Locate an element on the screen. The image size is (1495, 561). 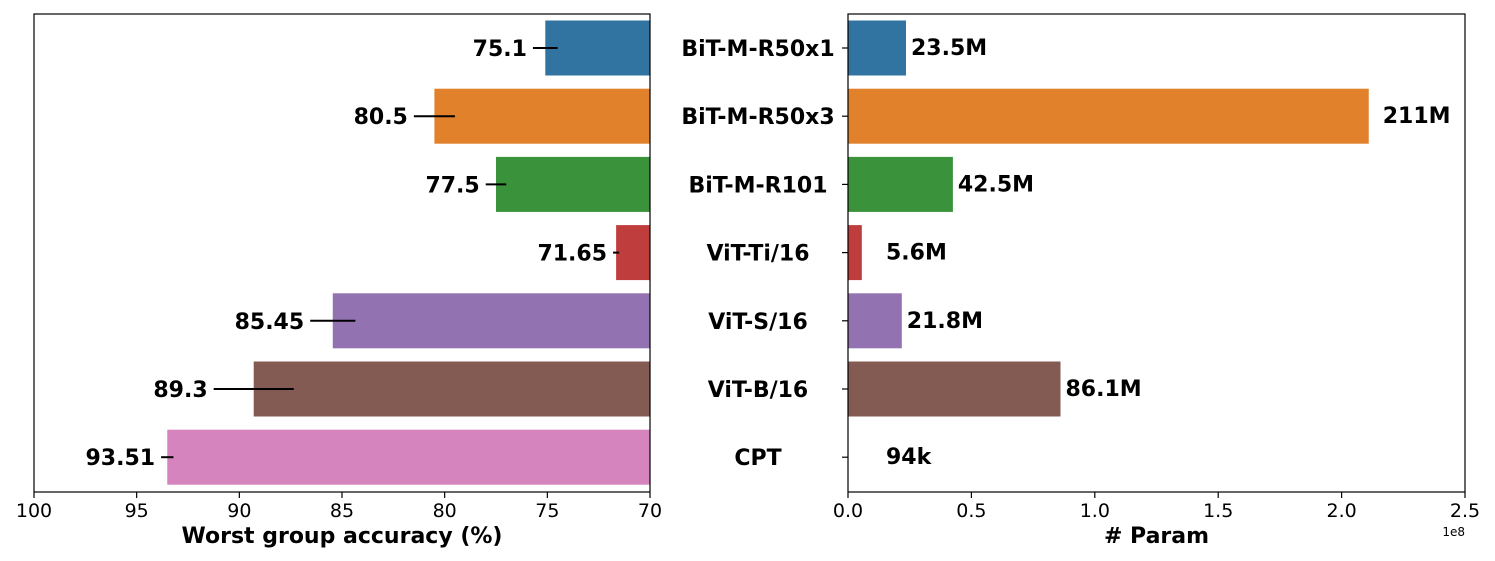
x-tick-label: 85 is located at coordinates (342, 511).